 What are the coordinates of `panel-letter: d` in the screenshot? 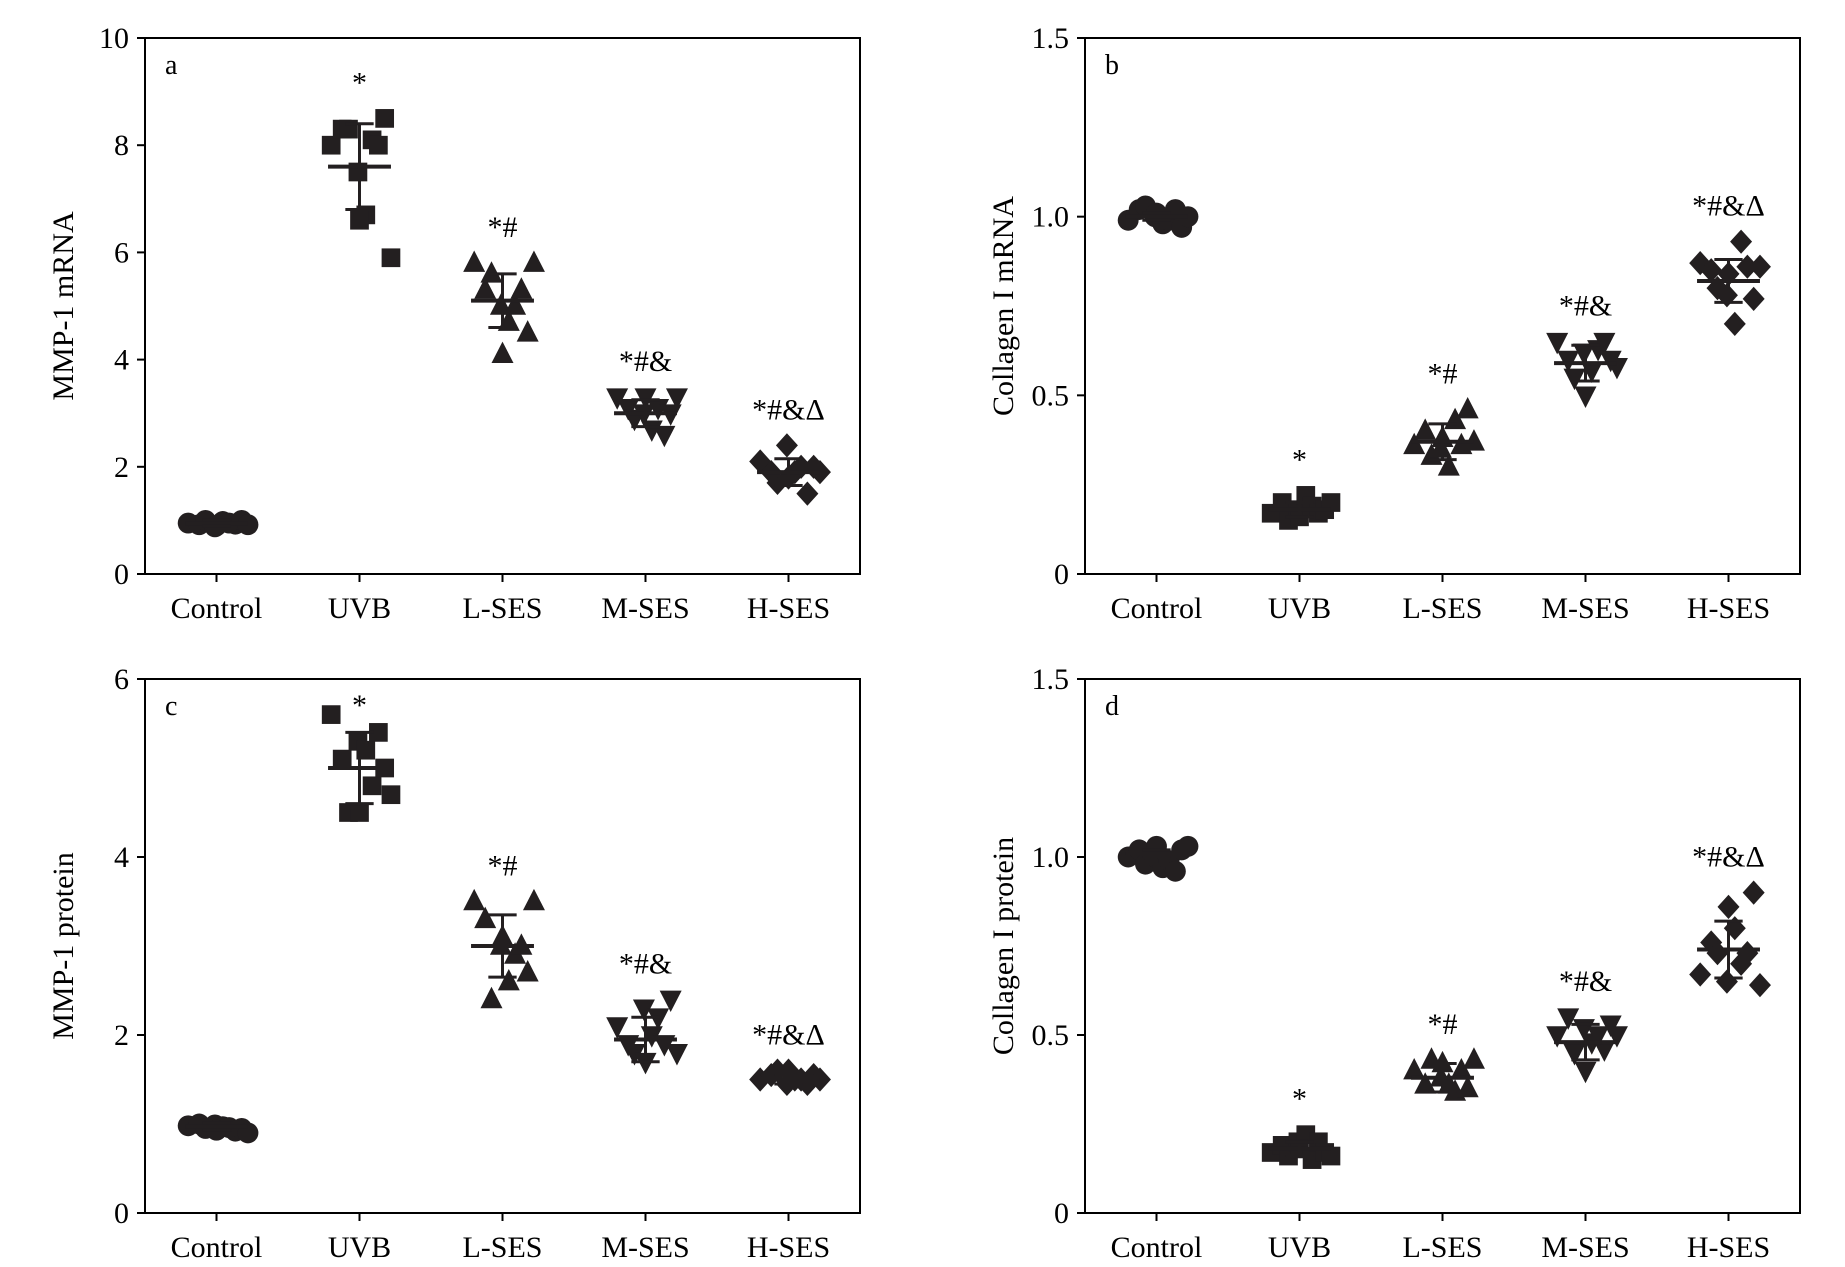 It's located at (1112, 706).